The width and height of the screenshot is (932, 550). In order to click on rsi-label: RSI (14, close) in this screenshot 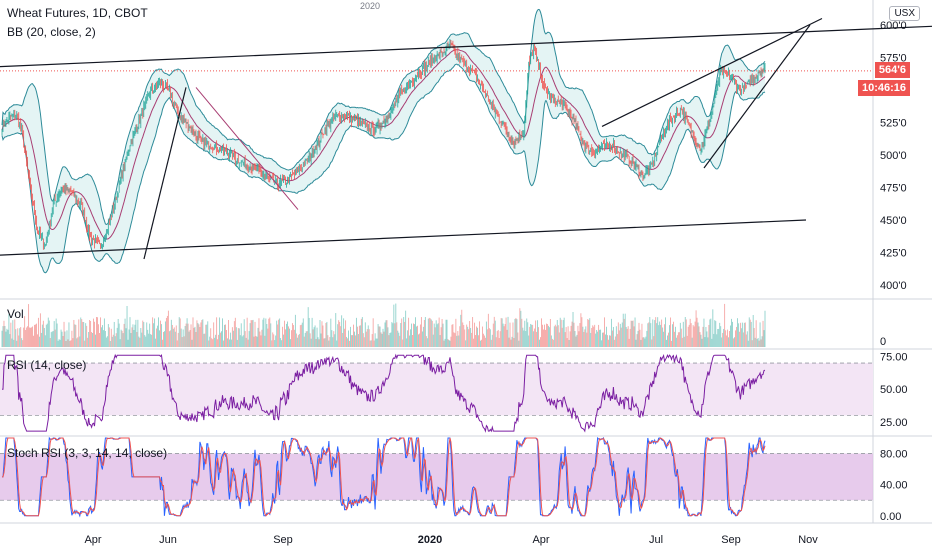, I will do `click(47, 365)`.